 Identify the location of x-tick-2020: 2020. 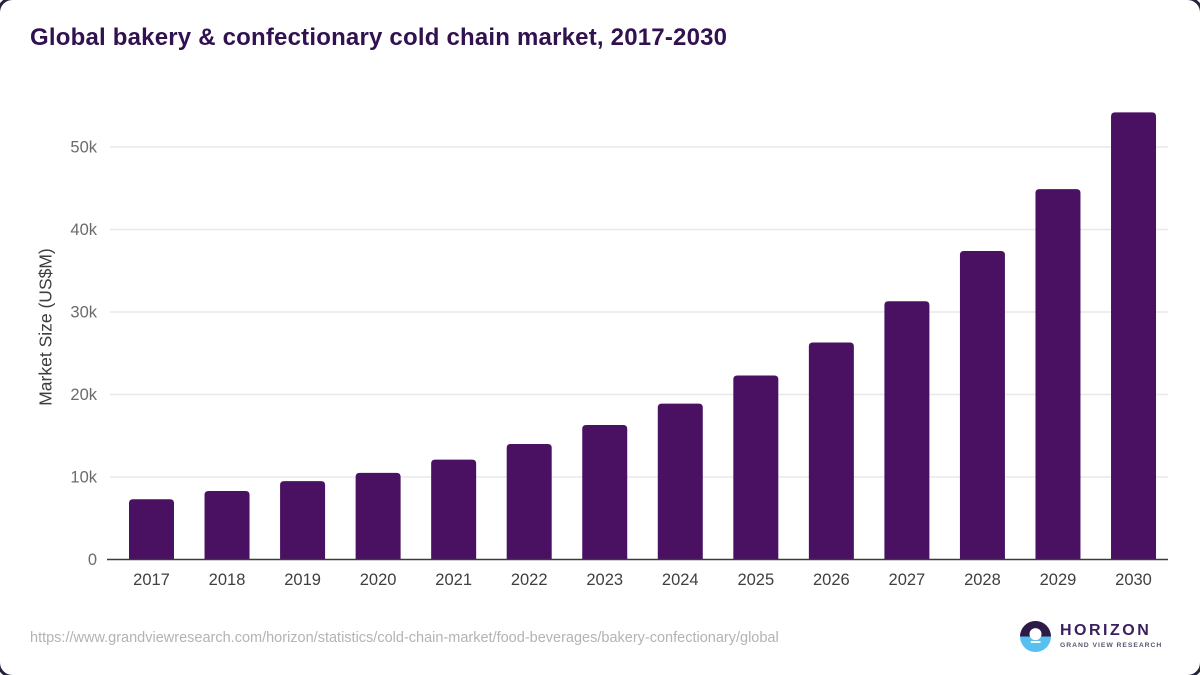
(378, 580).